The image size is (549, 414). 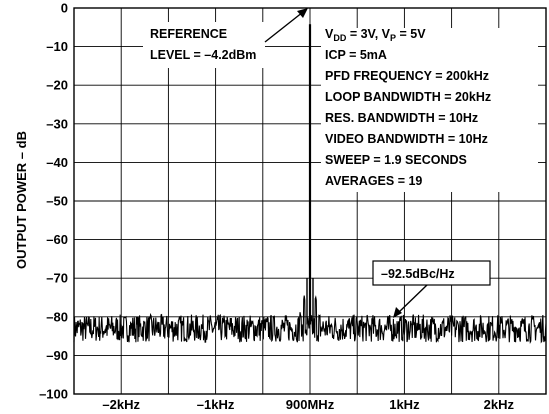 What do you see at coordinates (393, 38) in the screenshot?
I see `subscript: P` at bounding box center [393, 38].